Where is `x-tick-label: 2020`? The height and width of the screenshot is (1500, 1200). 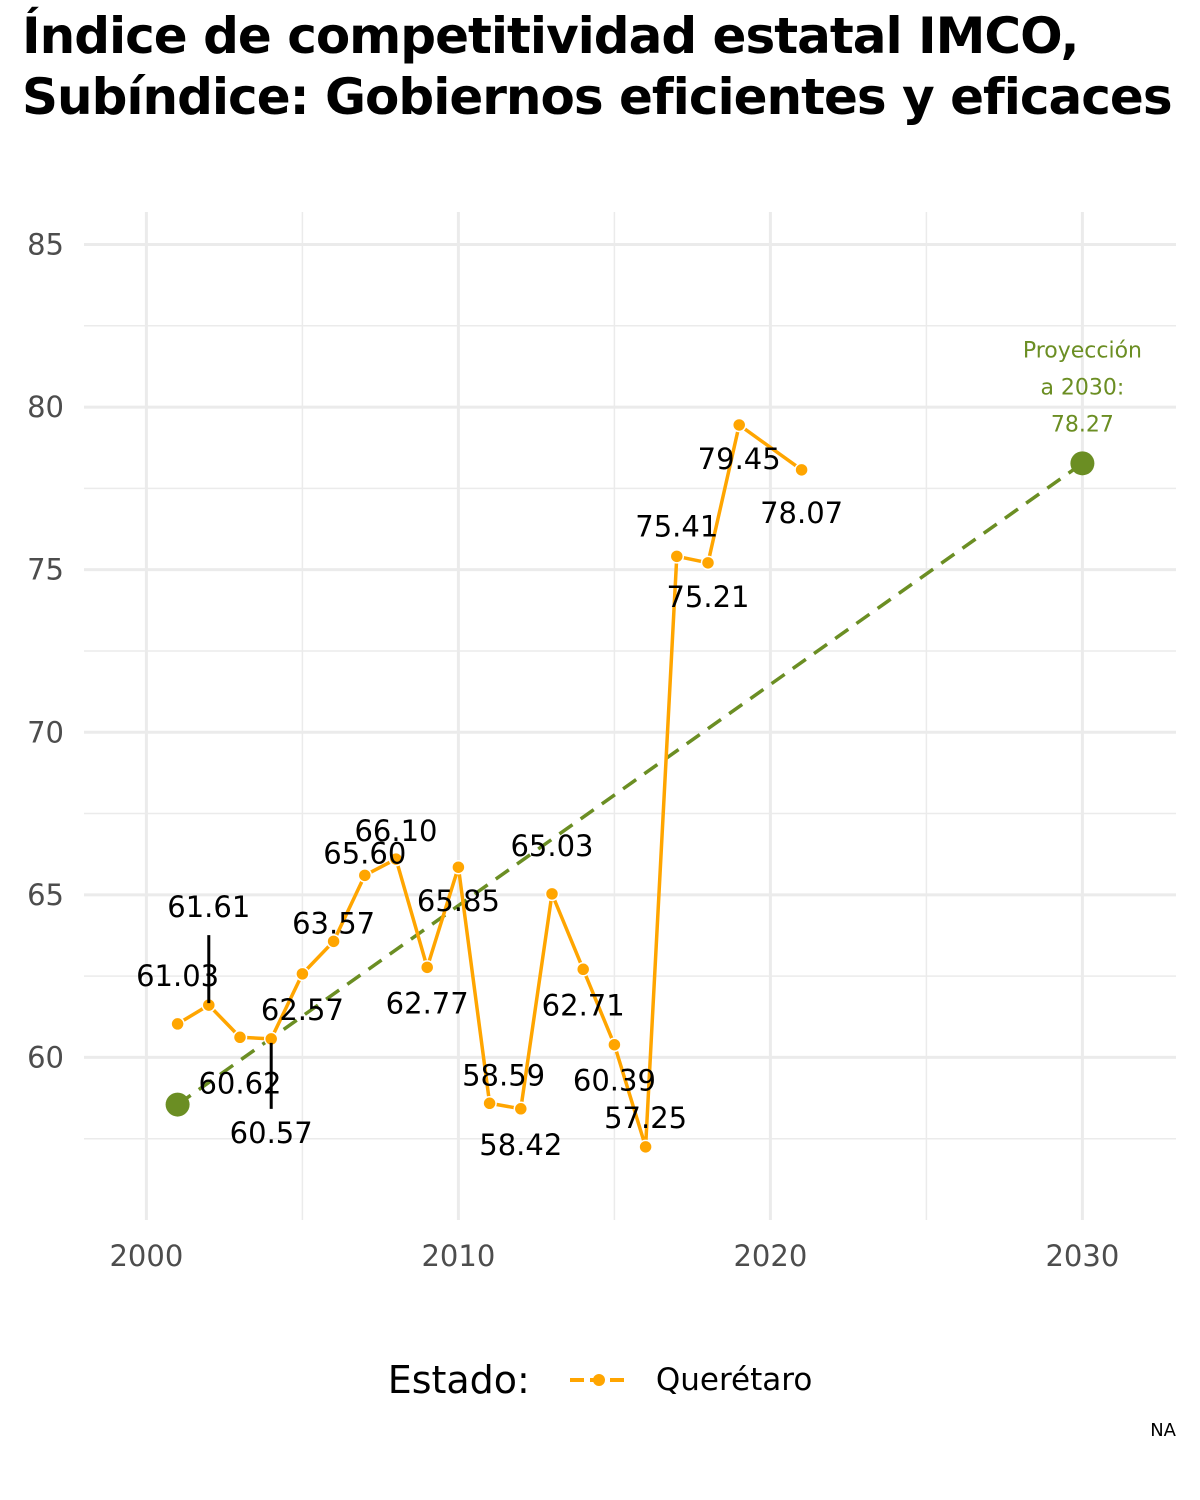 x-tick-label: 2020 is located at coordinates (770, 1256).